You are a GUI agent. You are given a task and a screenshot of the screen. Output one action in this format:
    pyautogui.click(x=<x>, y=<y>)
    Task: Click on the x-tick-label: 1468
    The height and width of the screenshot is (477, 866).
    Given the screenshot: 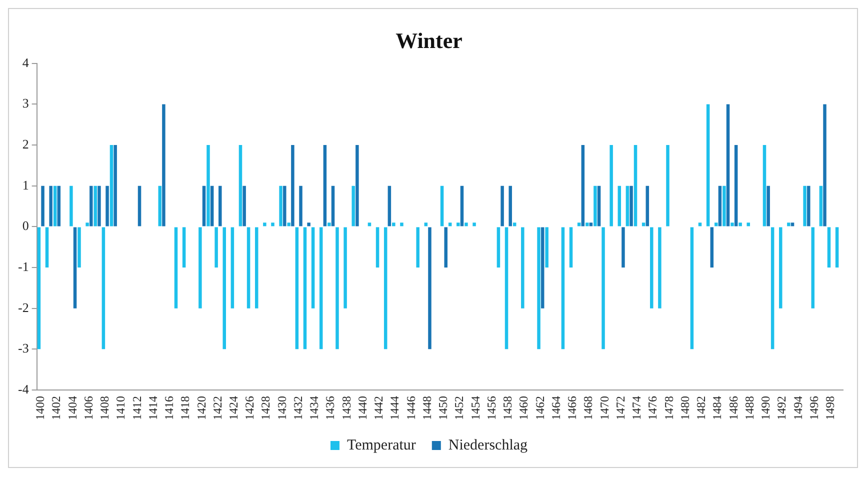 What is the action you would take?
    pyautogui.click(x=588, y=408)
    